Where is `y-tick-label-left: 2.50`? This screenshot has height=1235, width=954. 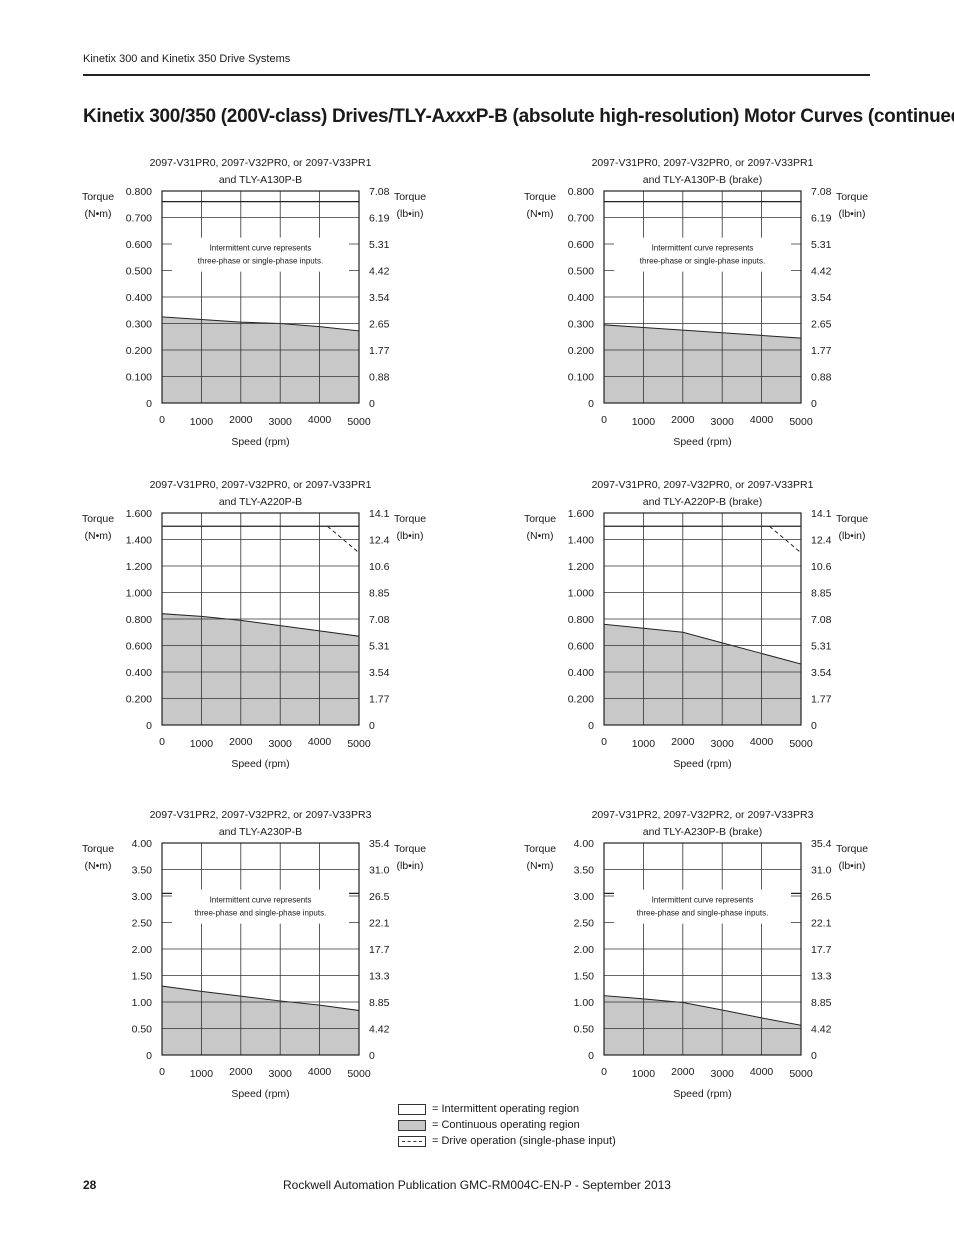
y-tick-label-left: 2.50 is located at coordinates (584, 924).